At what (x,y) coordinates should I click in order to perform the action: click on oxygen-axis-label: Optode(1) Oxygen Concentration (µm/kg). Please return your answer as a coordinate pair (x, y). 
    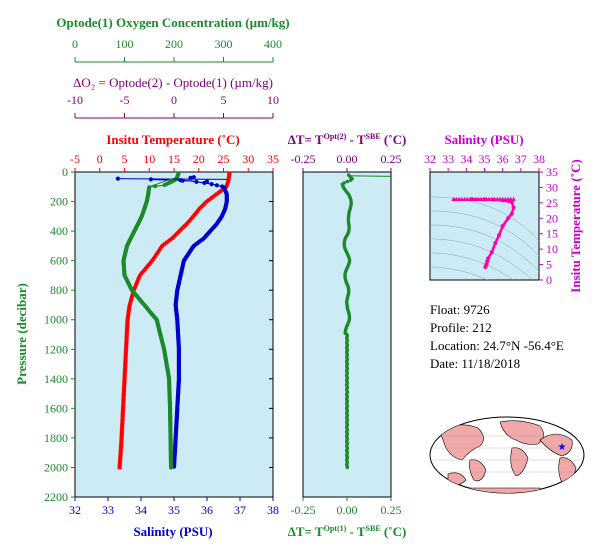
    Looking at the image, I should click on (172, 22).